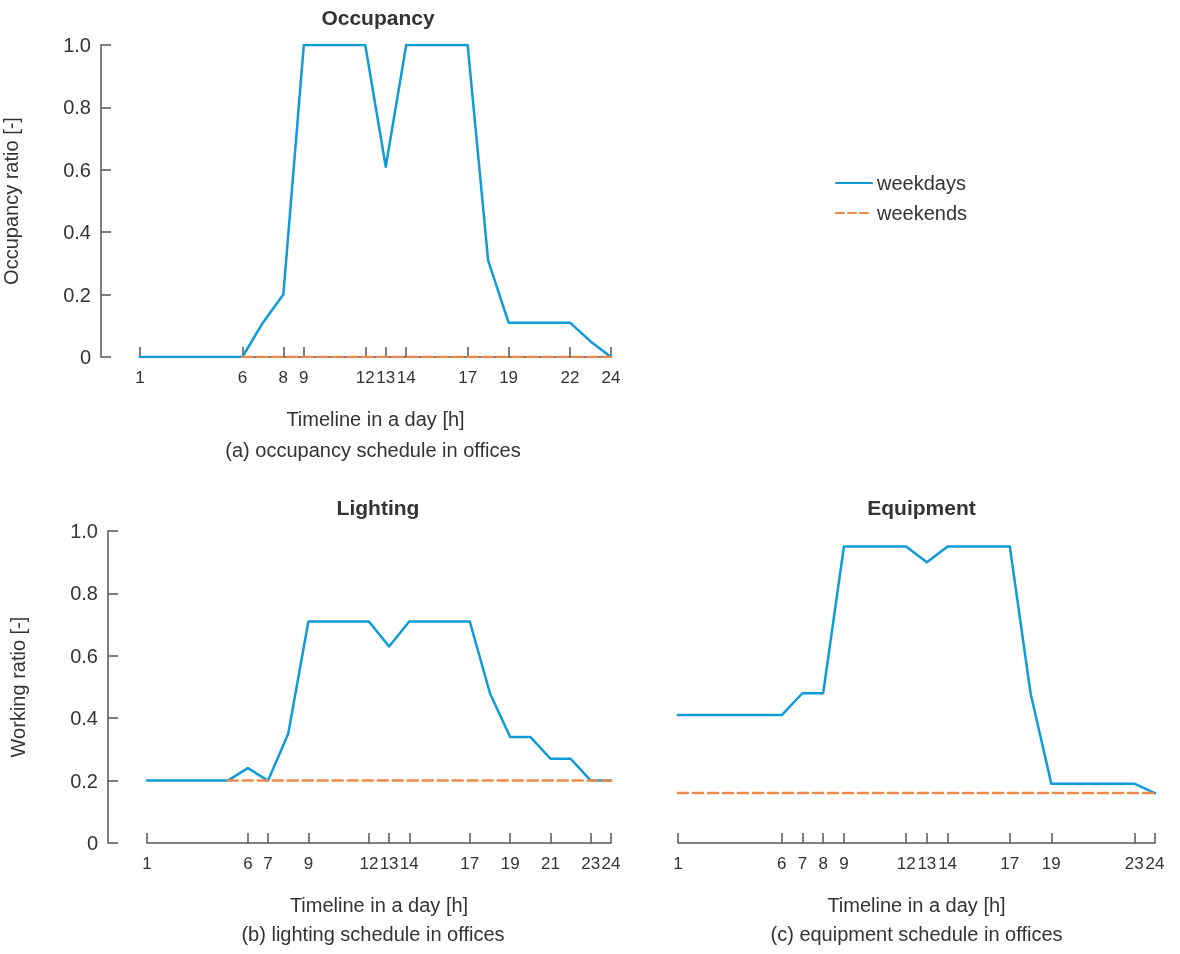 Image resolution: width=1180 pixels, height=954 pixels. Describe the element at coordinates (373, 450) in the screenshot. I see `text: (a) occupancy schedule in offices` at that location.